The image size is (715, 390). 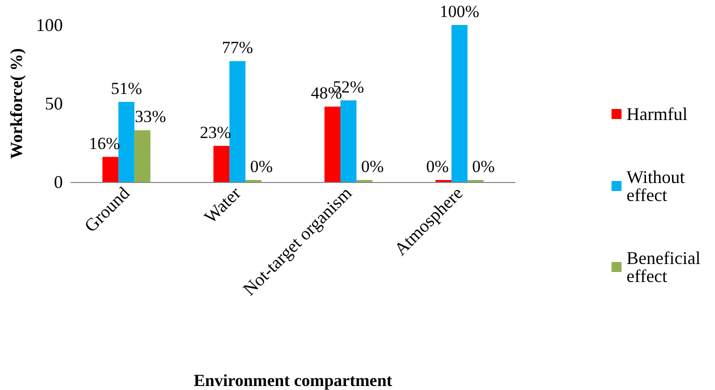 What do you see at coordinates (658, 186) in the screenshot?
I see `legend-label: Without effect` at bounding box center [658, 186].